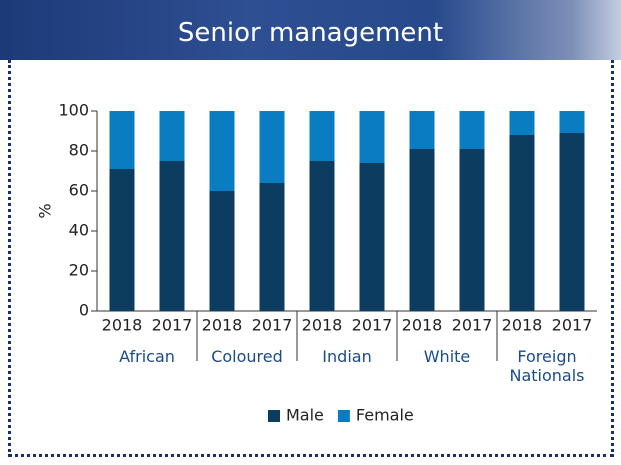 The height and width of the screenshot is (465, 621). What do you see at coordinates (305, 415) in the screenshot?
I see `legend-label: Male` at bounding box center [305, 415].